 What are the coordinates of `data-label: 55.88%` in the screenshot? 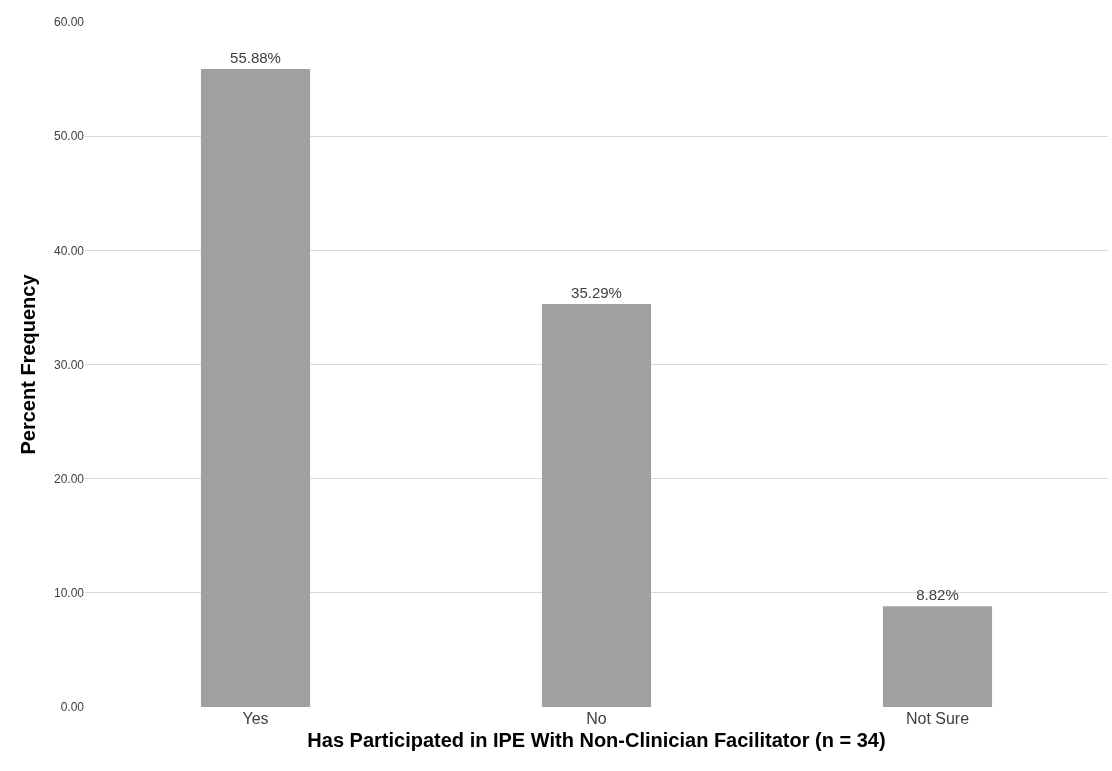 It's located at (255, 58).